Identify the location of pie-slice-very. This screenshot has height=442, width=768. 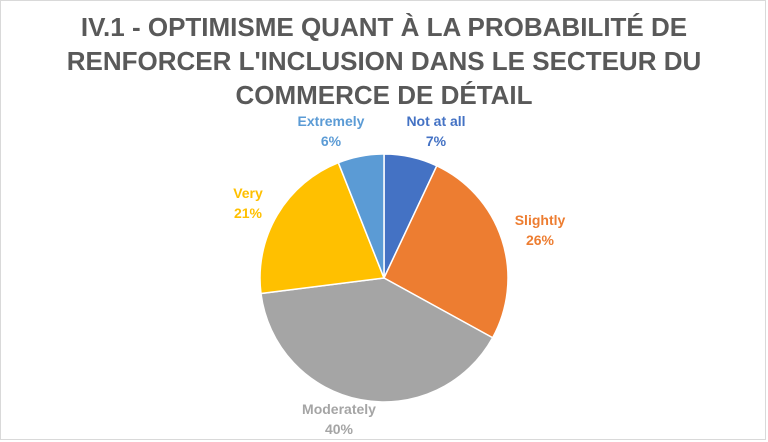
(322, 228).